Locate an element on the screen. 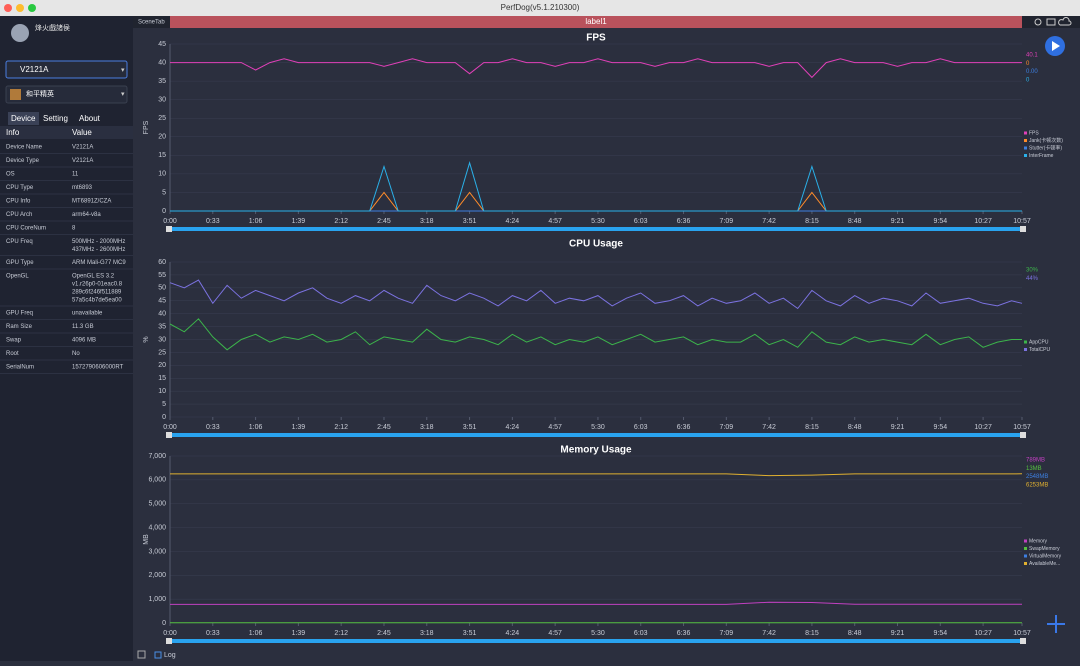  info-value: 11.3 GB is located at coordinates (83, 327).